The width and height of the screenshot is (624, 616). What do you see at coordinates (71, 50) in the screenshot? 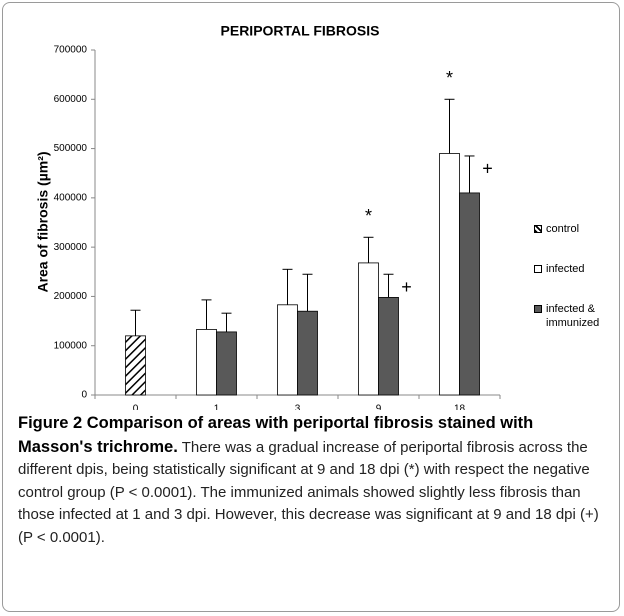
I see `y-tick-label: 700000` at bounding box center [71, 50].